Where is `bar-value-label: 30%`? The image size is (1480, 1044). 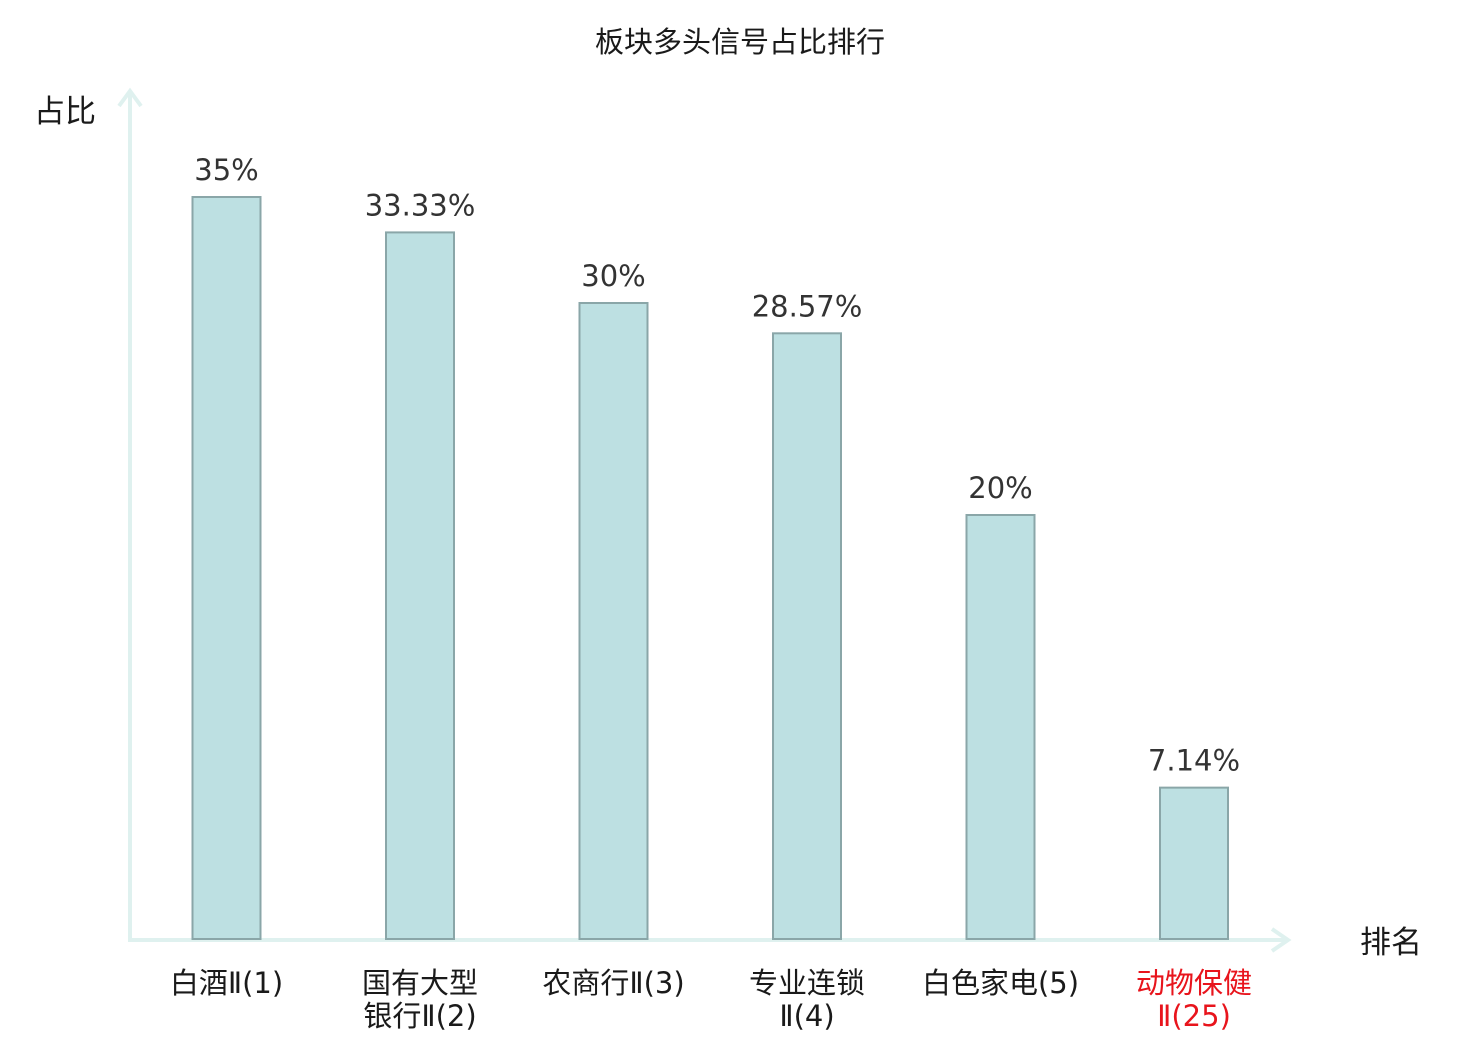 bar-value-label: 30% is located at coordinates (613, 276).